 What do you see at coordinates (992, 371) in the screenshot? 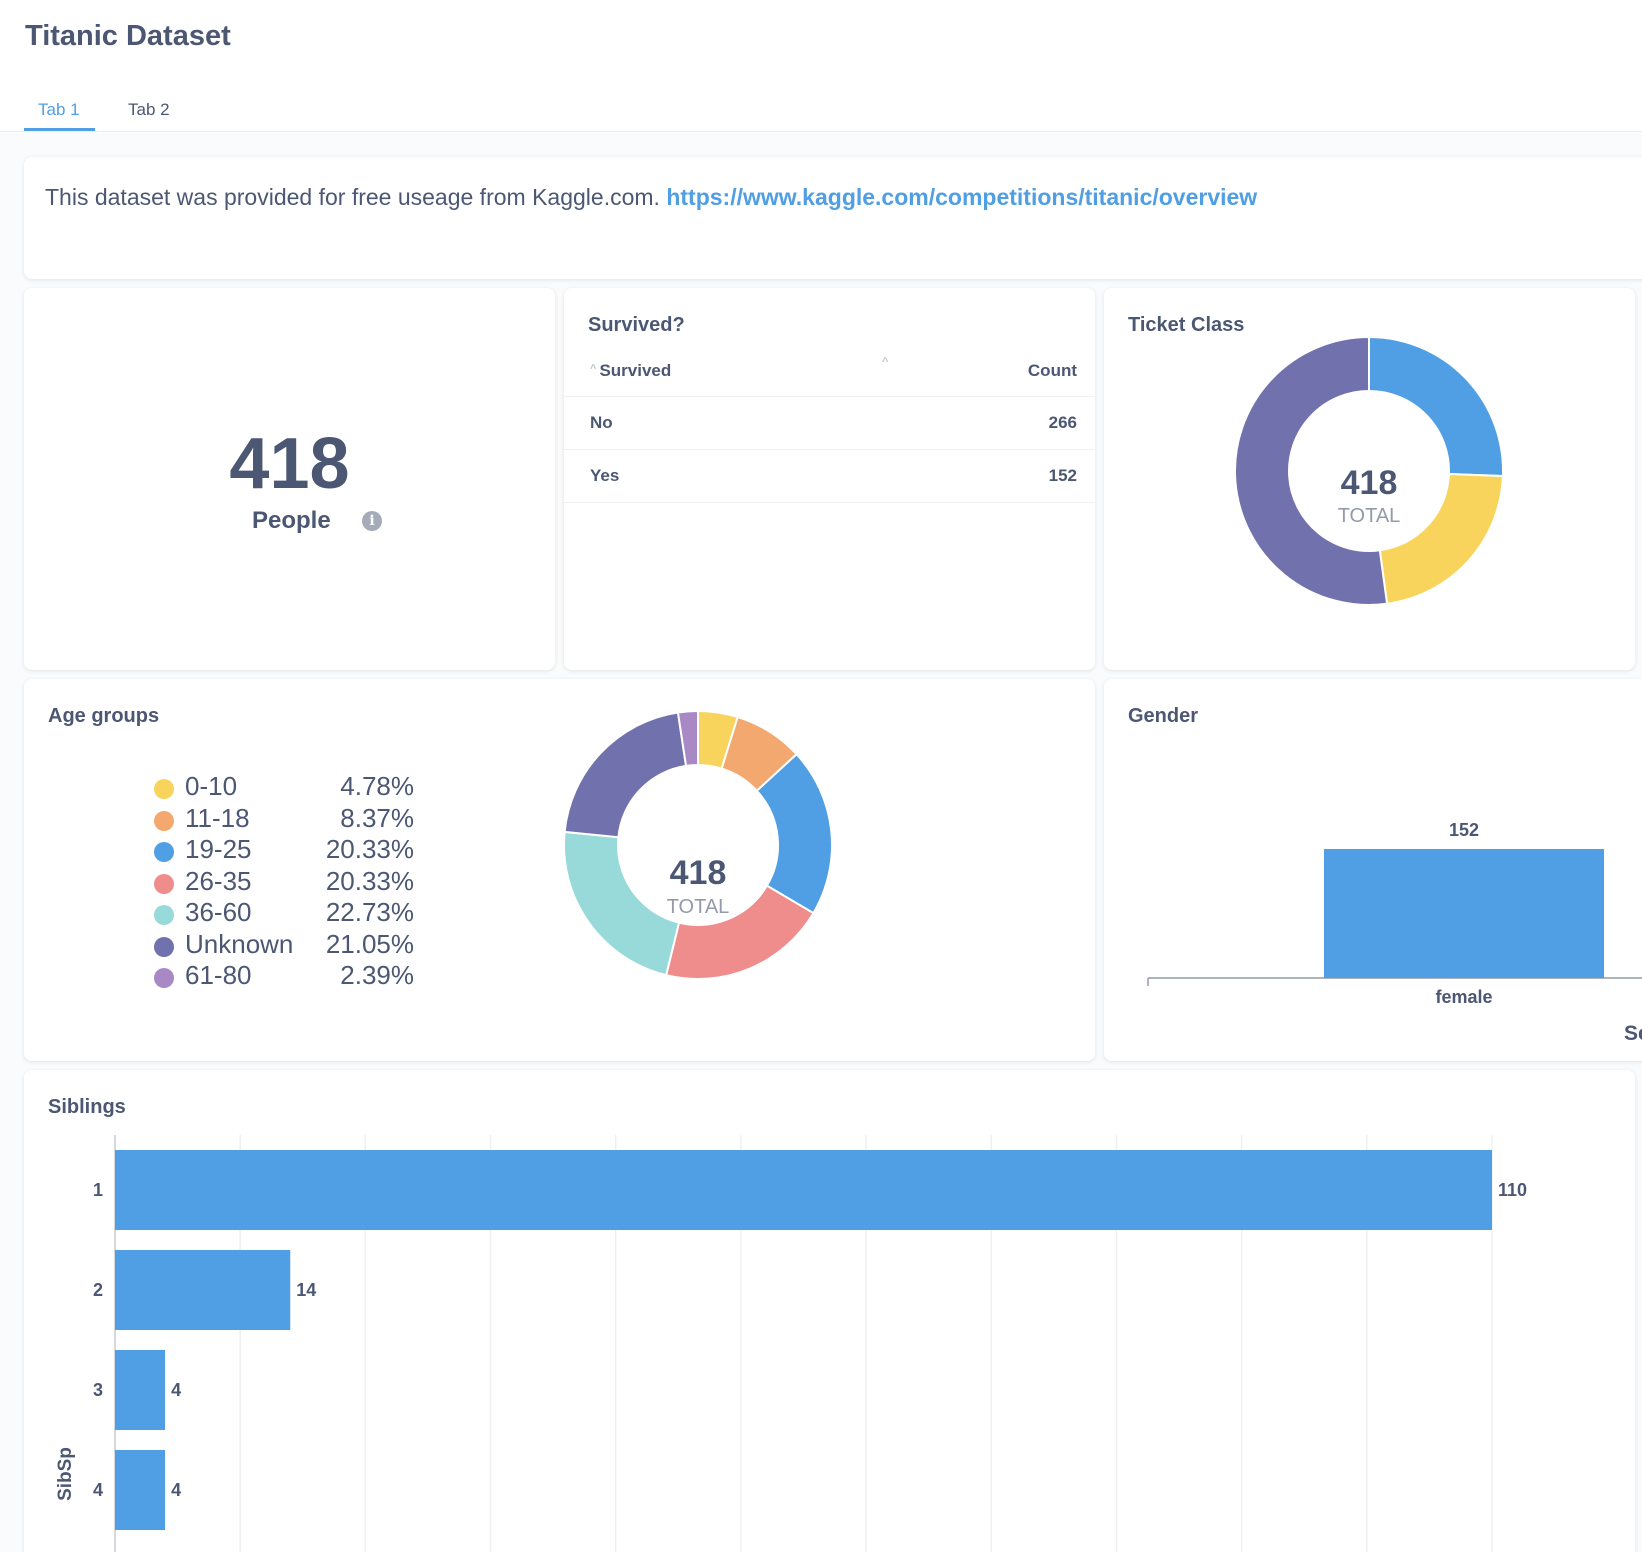
I see `column-header-count: Count` at bounding box center [992, 371].